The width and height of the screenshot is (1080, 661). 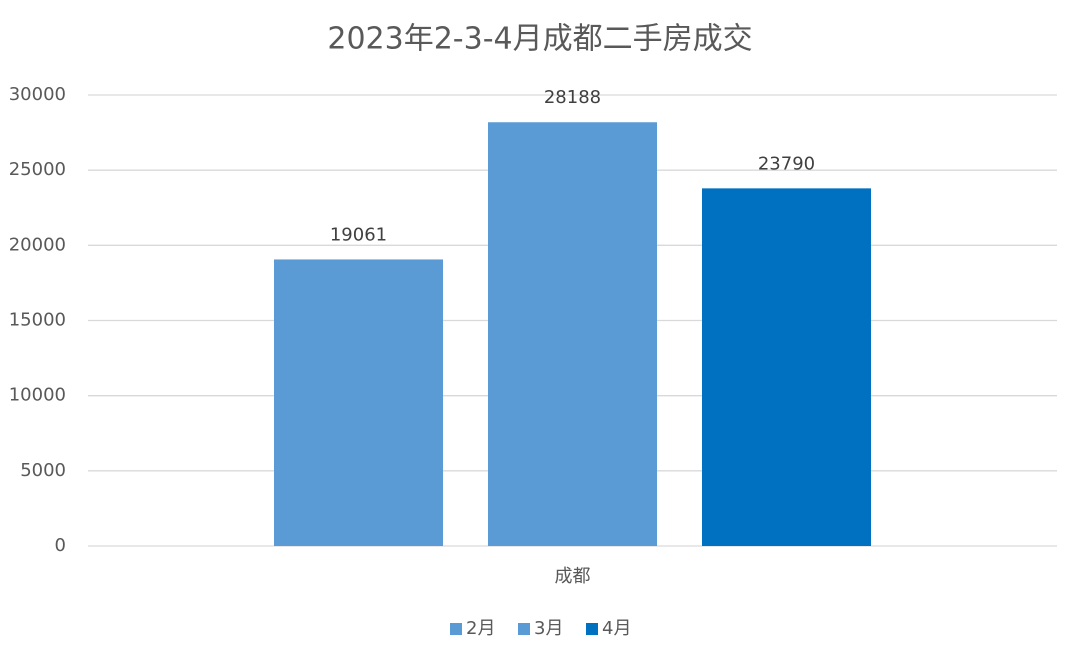 I want to click on y-tick-label: 30000, so click(x=37, y=94).